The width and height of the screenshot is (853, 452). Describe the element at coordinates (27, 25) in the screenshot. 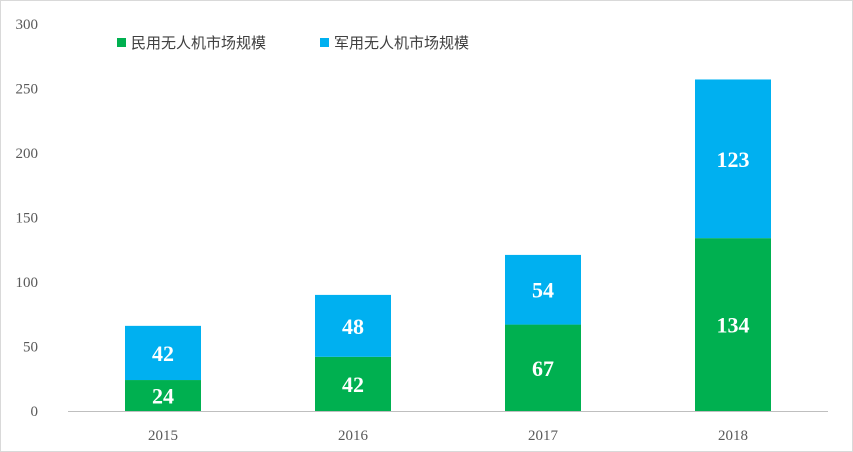

I see `y-tick-label: 300` at that location.